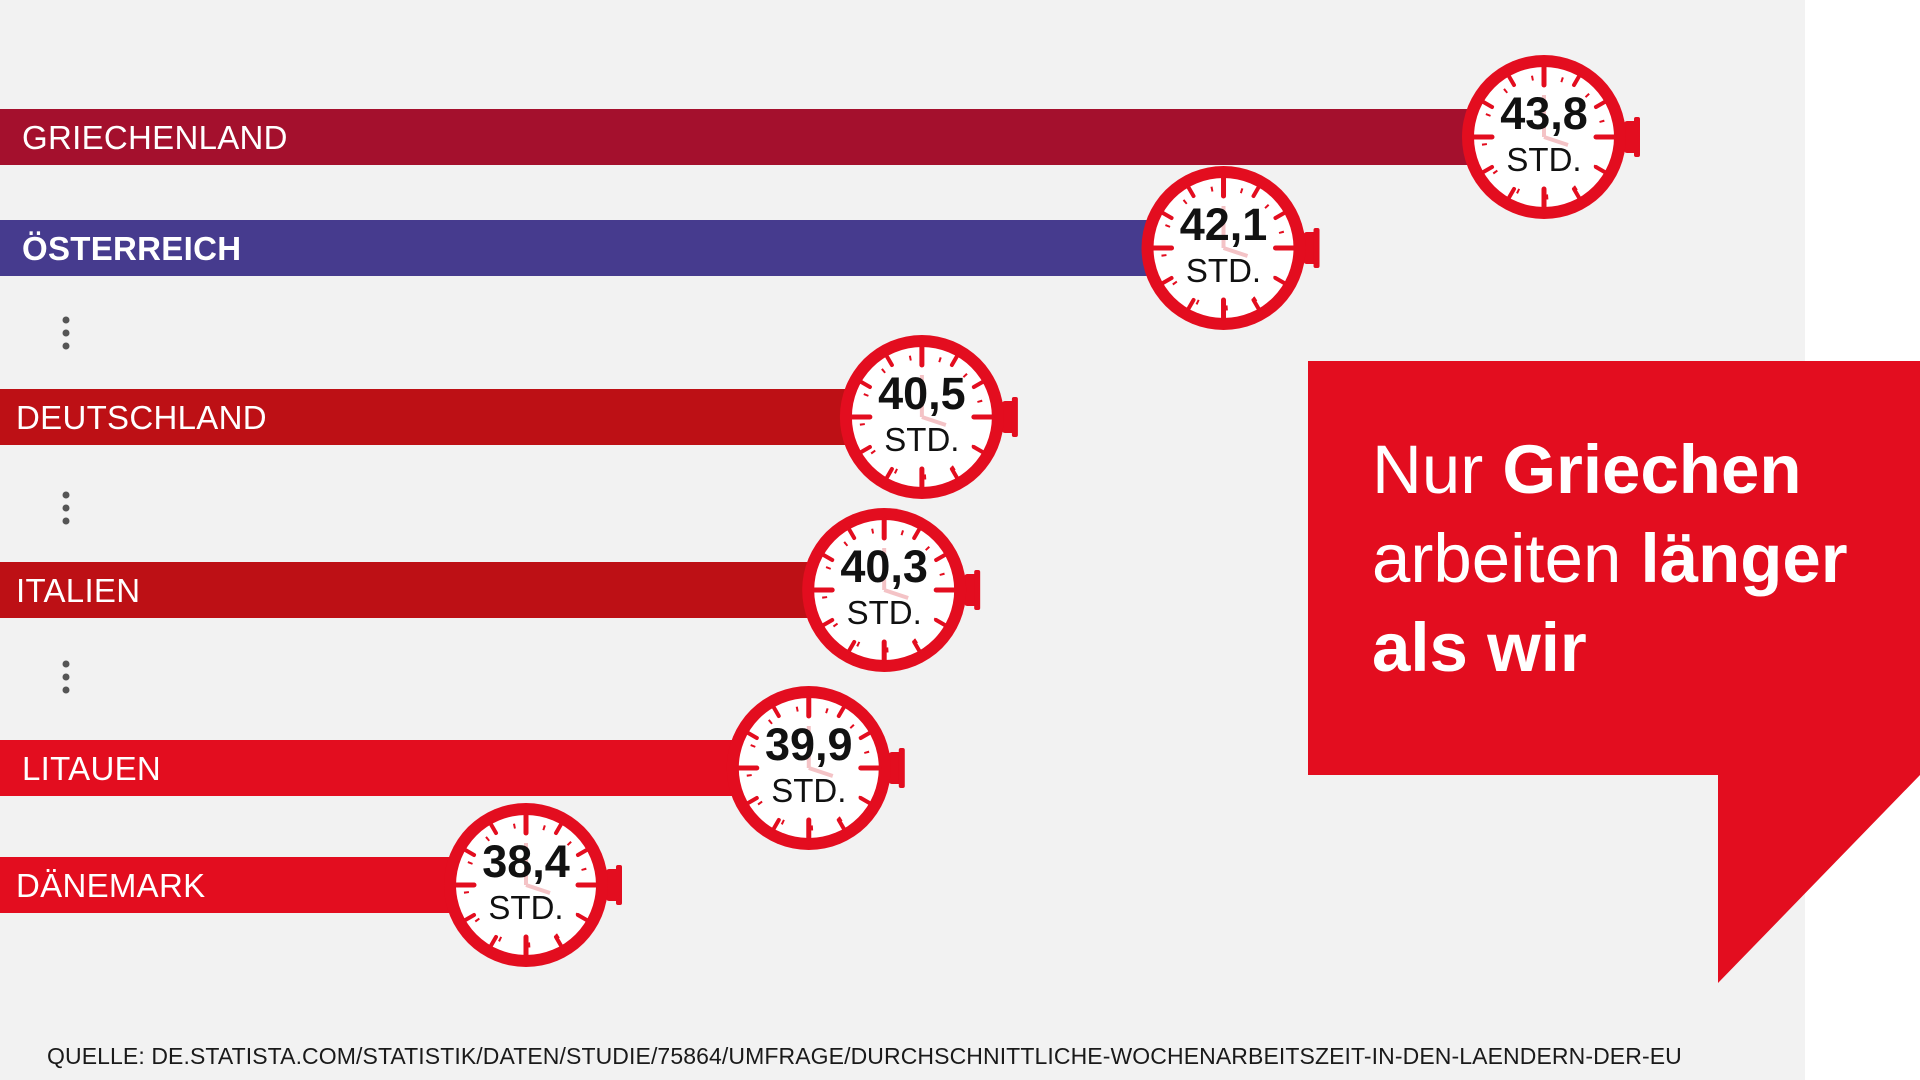 This screenshot has height=1080, width=1920. Describe the element at coordinates (1637, 647) in the screenshot. I see `headline-line-3: als wir` at that location.